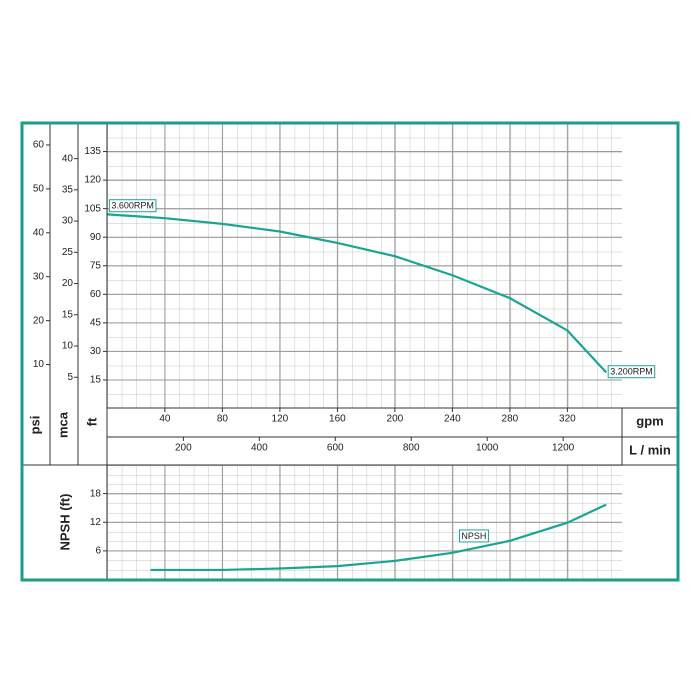  I want to click on legend-box, so click(473, 536).